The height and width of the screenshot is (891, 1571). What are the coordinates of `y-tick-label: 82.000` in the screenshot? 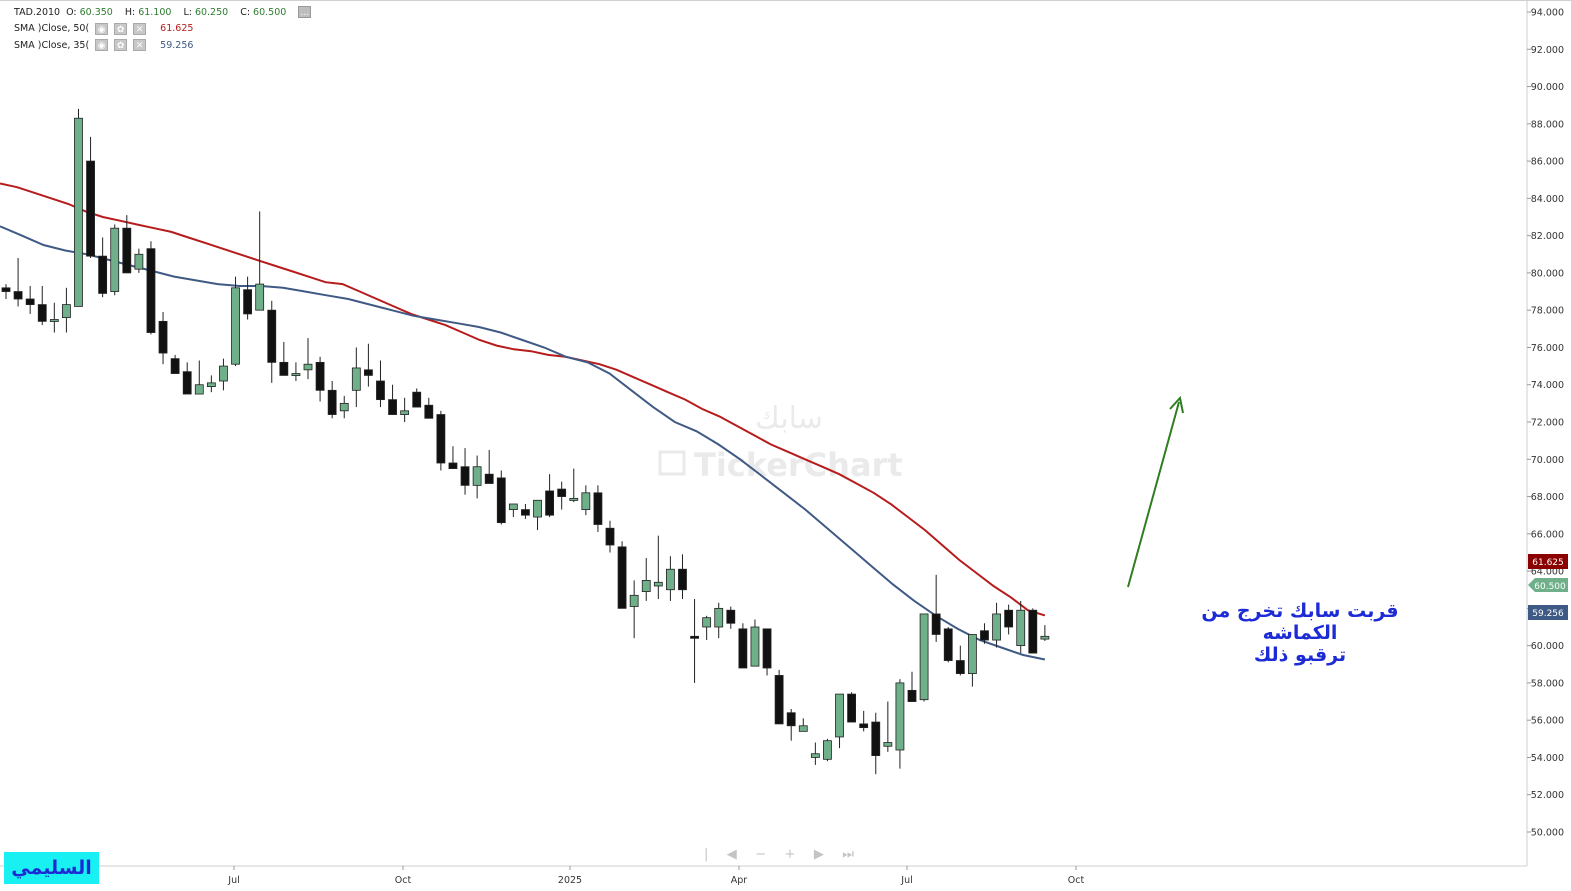 It's located at (1547, 236).